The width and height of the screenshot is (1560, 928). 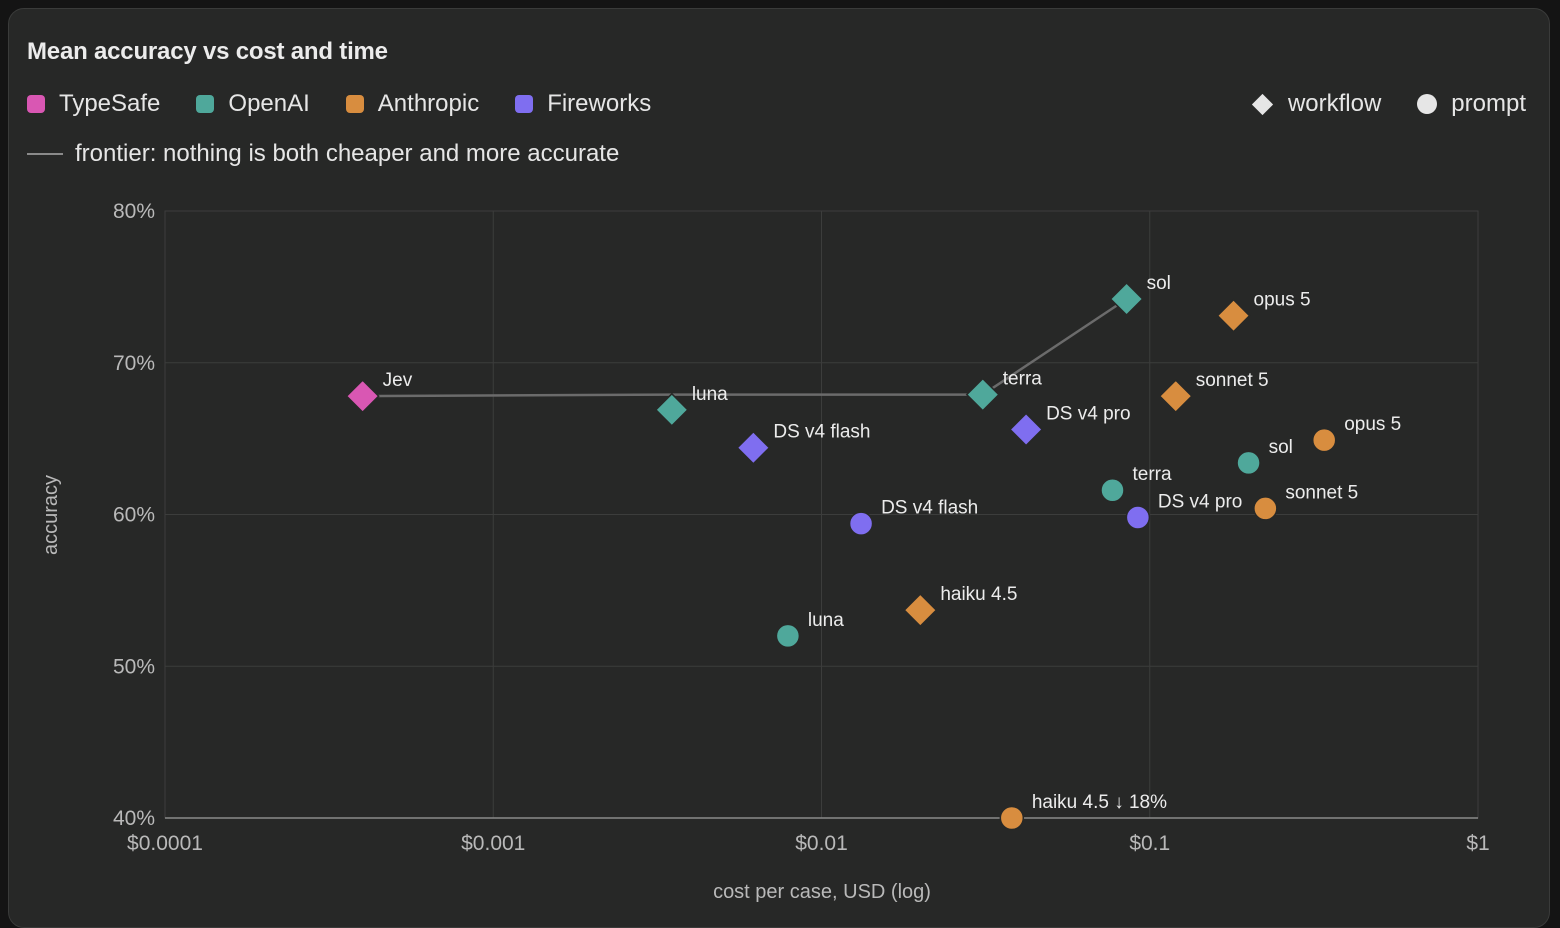 I want to click on haiku-4-5-18-prompt-point, so click(x=1012, y=818).